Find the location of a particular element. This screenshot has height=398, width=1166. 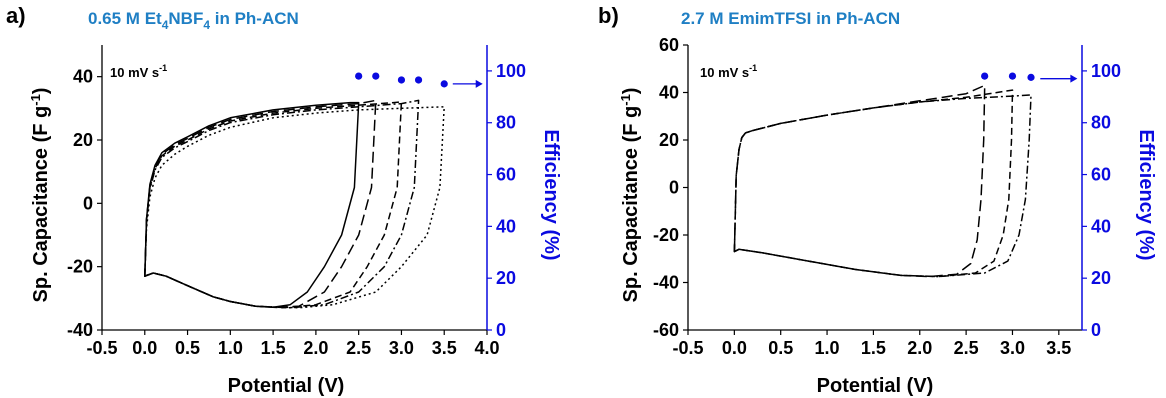

panel-b-cv-curve-3p2V is located at coordinates (882, 186).